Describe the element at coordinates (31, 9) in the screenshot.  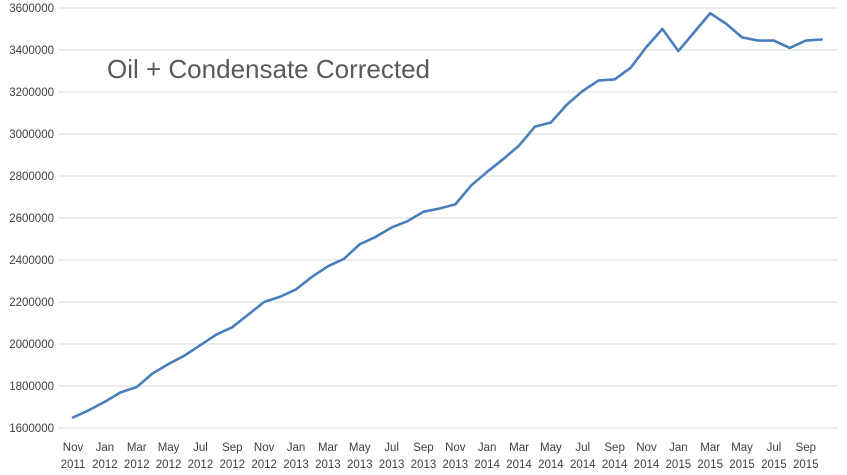
I see `y-tick-label: 3600000` at that location.